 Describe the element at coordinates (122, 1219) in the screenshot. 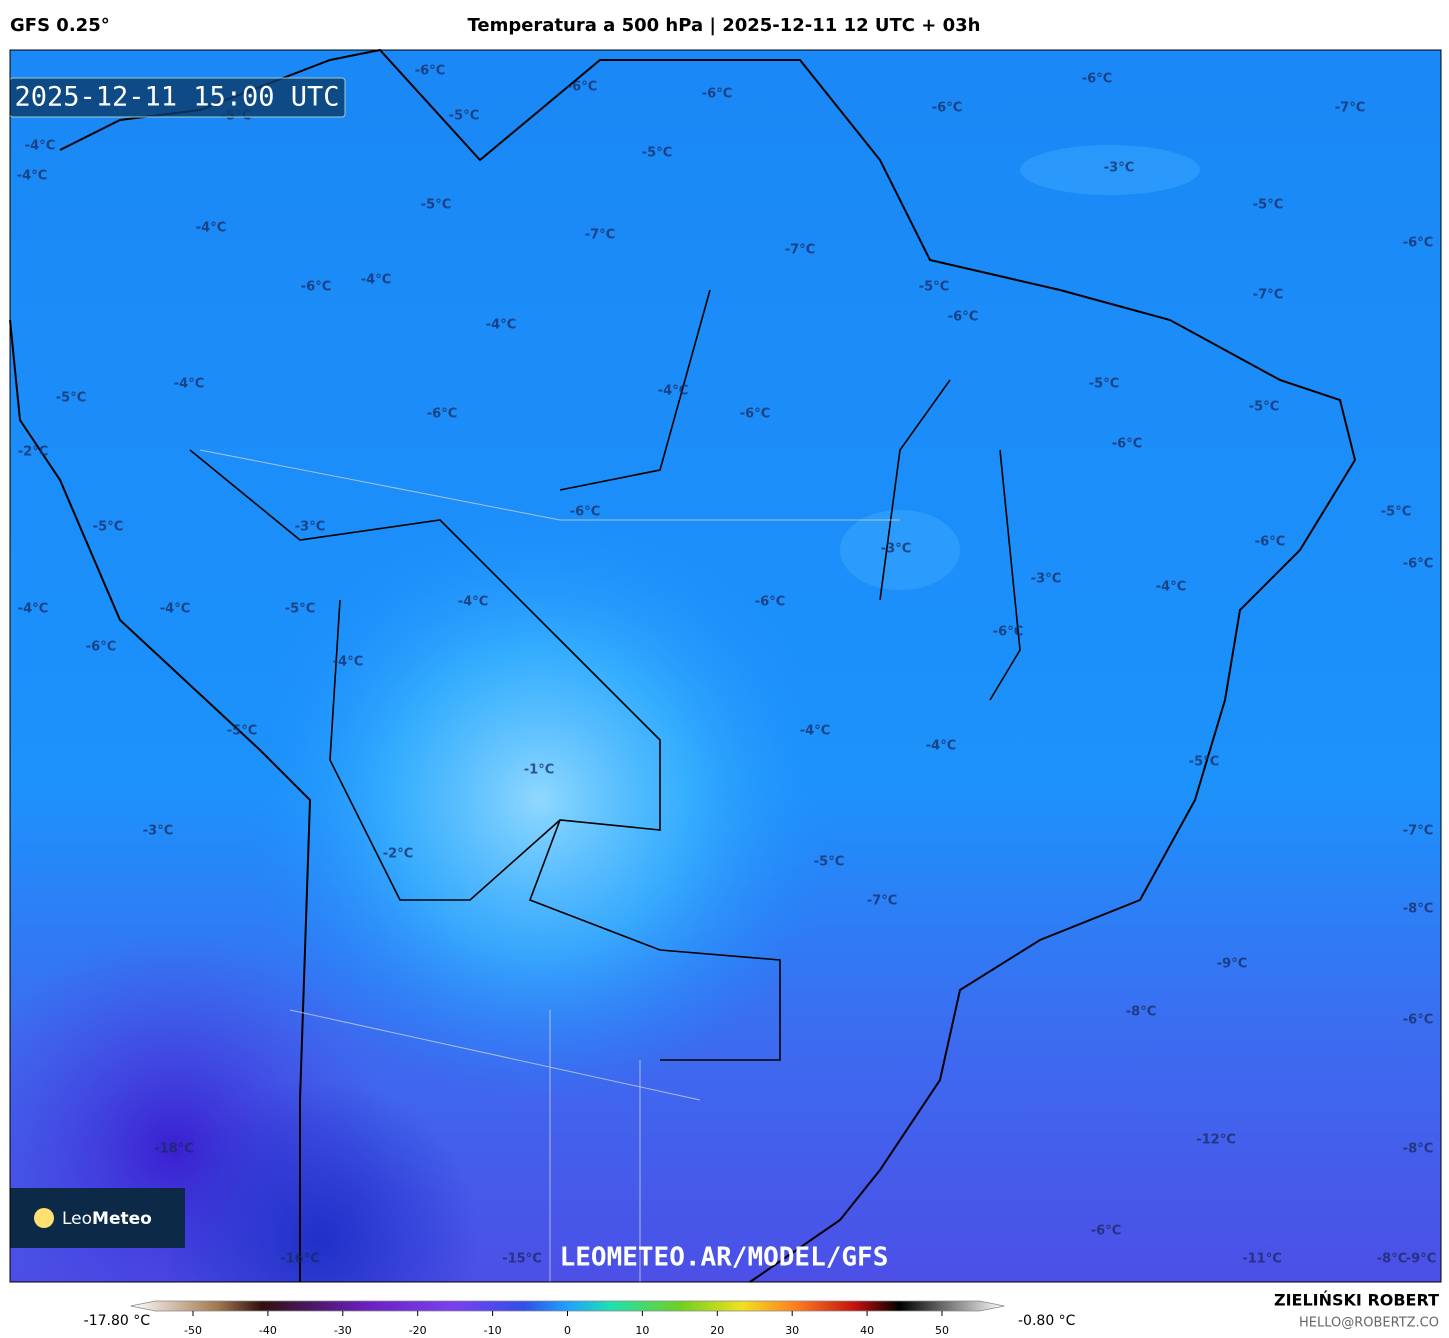

I see `logo-bold: Meteo` at that location.